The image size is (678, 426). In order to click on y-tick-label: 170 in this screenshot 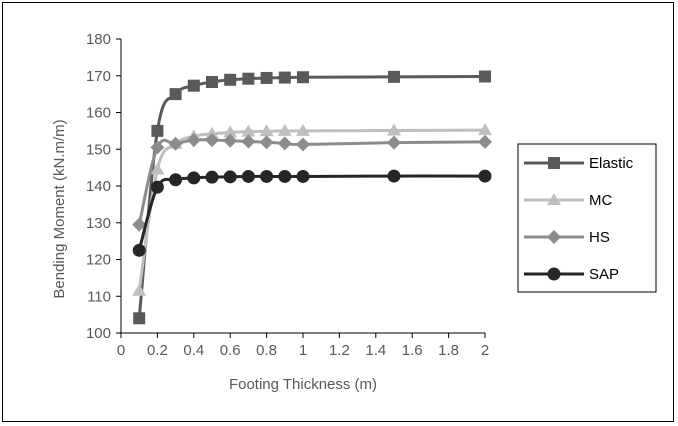, I will do `click(98, 76)`.